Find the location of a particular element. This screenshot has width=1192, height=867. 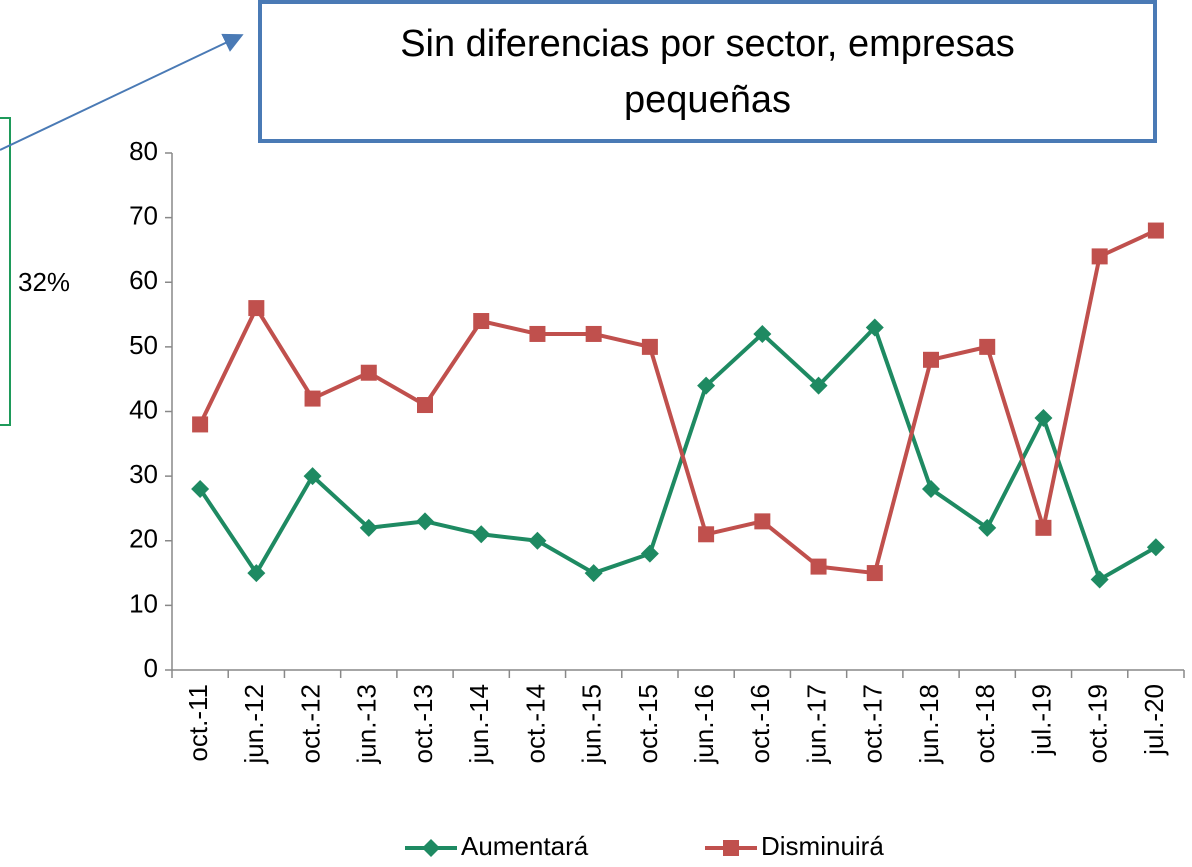

annotation: 32% is located at coordinates (44, 282).